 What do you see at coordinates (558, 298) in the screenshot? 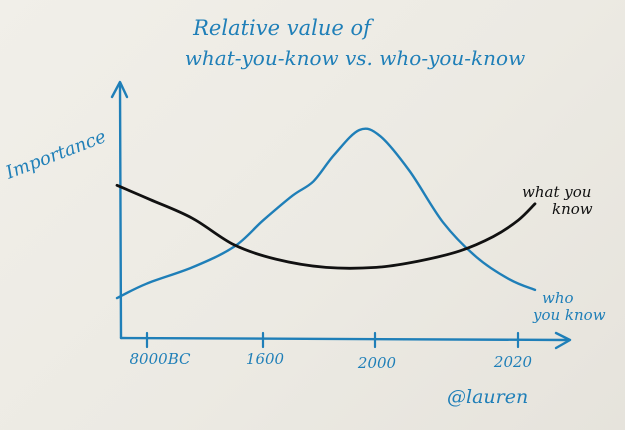
I see `series-label-who-you-know-1: who` at bounding box center [558, 298].